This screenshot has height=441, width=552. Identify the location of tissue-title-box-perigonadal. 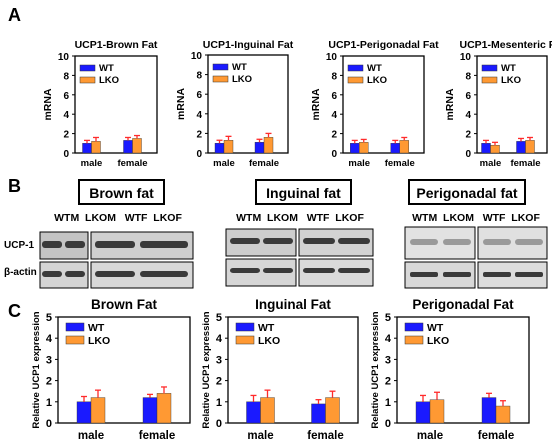
(467, 192).